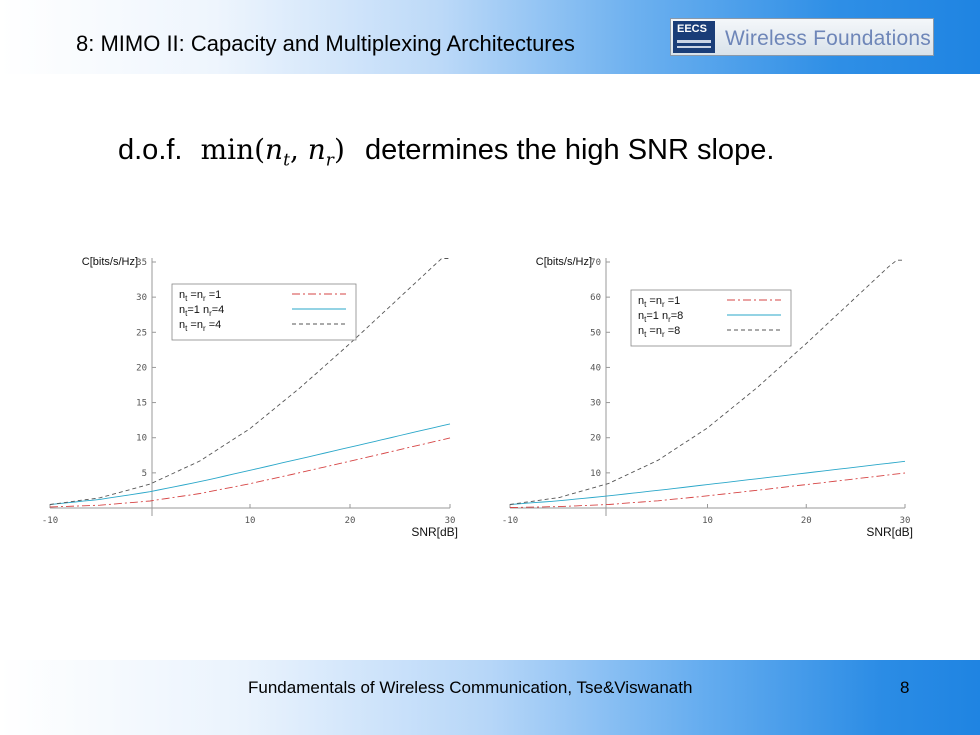 Image resolution: width=980 pixels, height=735 pixels. I want to click on eecs-logo-text: EECS, so click(692, 29).